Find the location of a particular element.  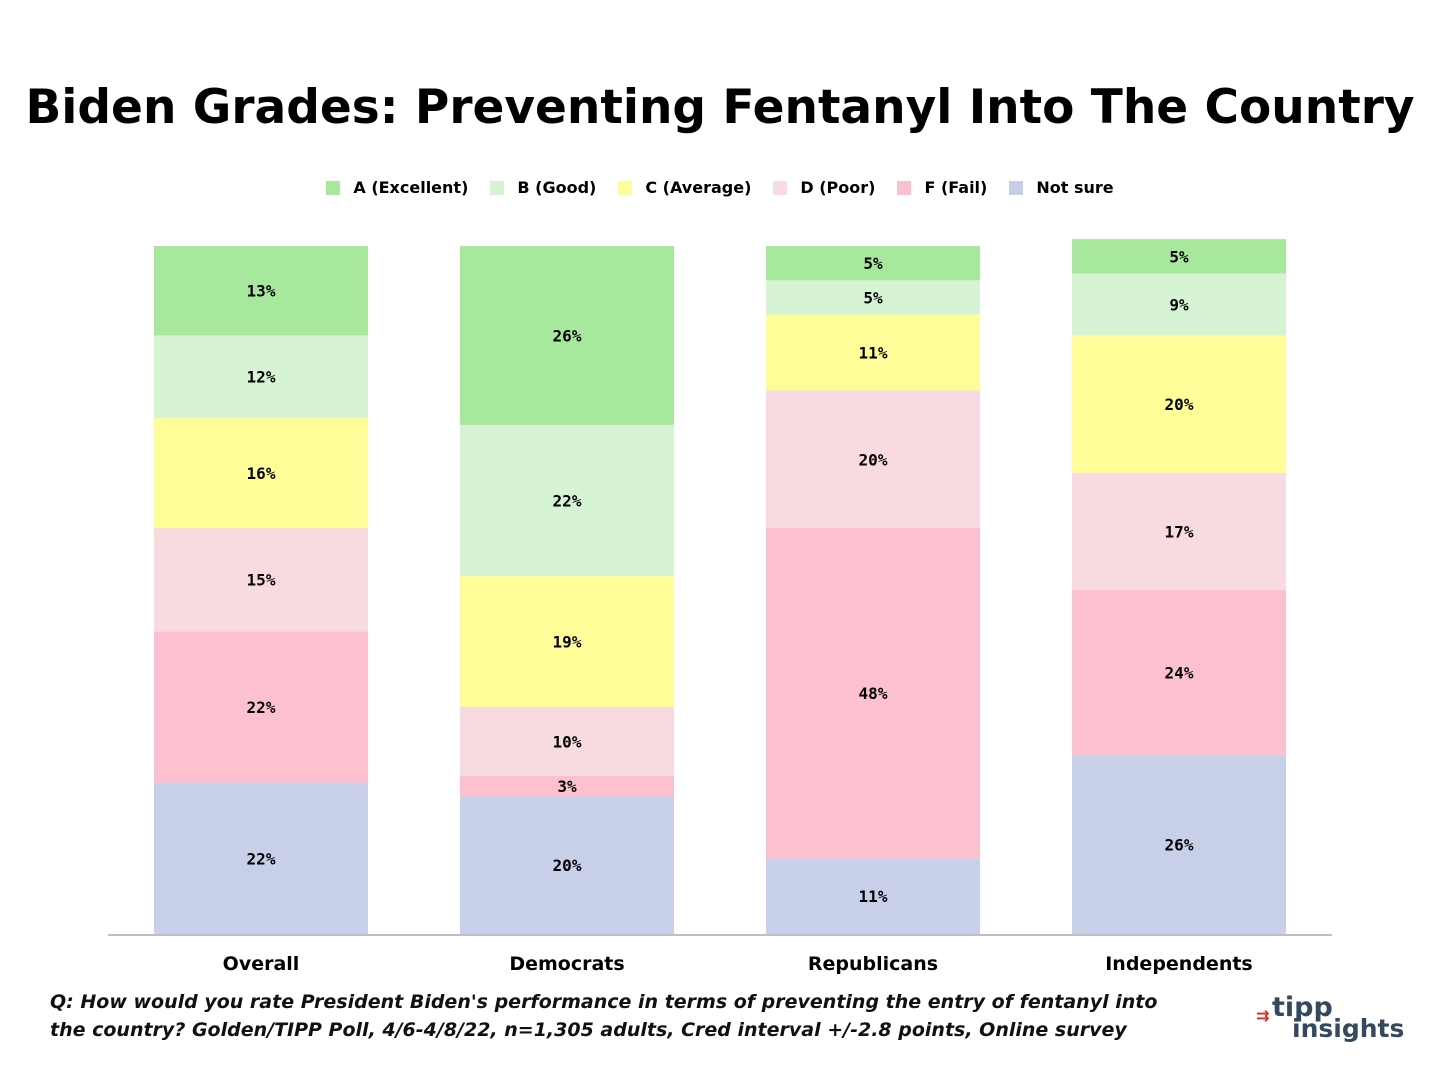

legend-item: C (Average) is located at coordinates (684, 187).